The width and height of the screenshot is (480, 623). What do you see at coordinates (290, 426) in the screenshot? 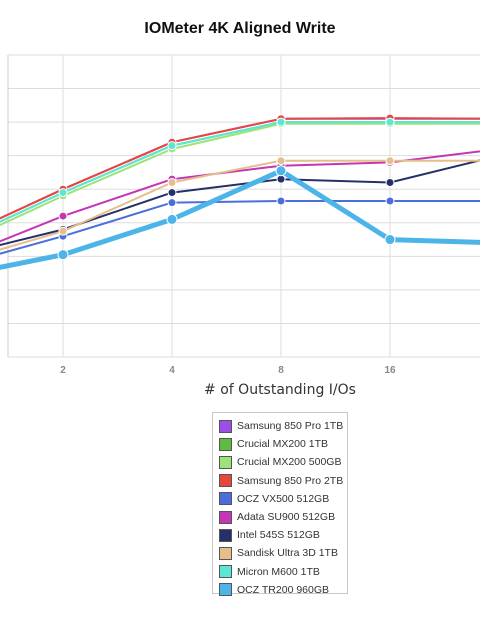
I see `legend-label: Samsung 850 Pro 1TB` at bounding box center [290, 426].